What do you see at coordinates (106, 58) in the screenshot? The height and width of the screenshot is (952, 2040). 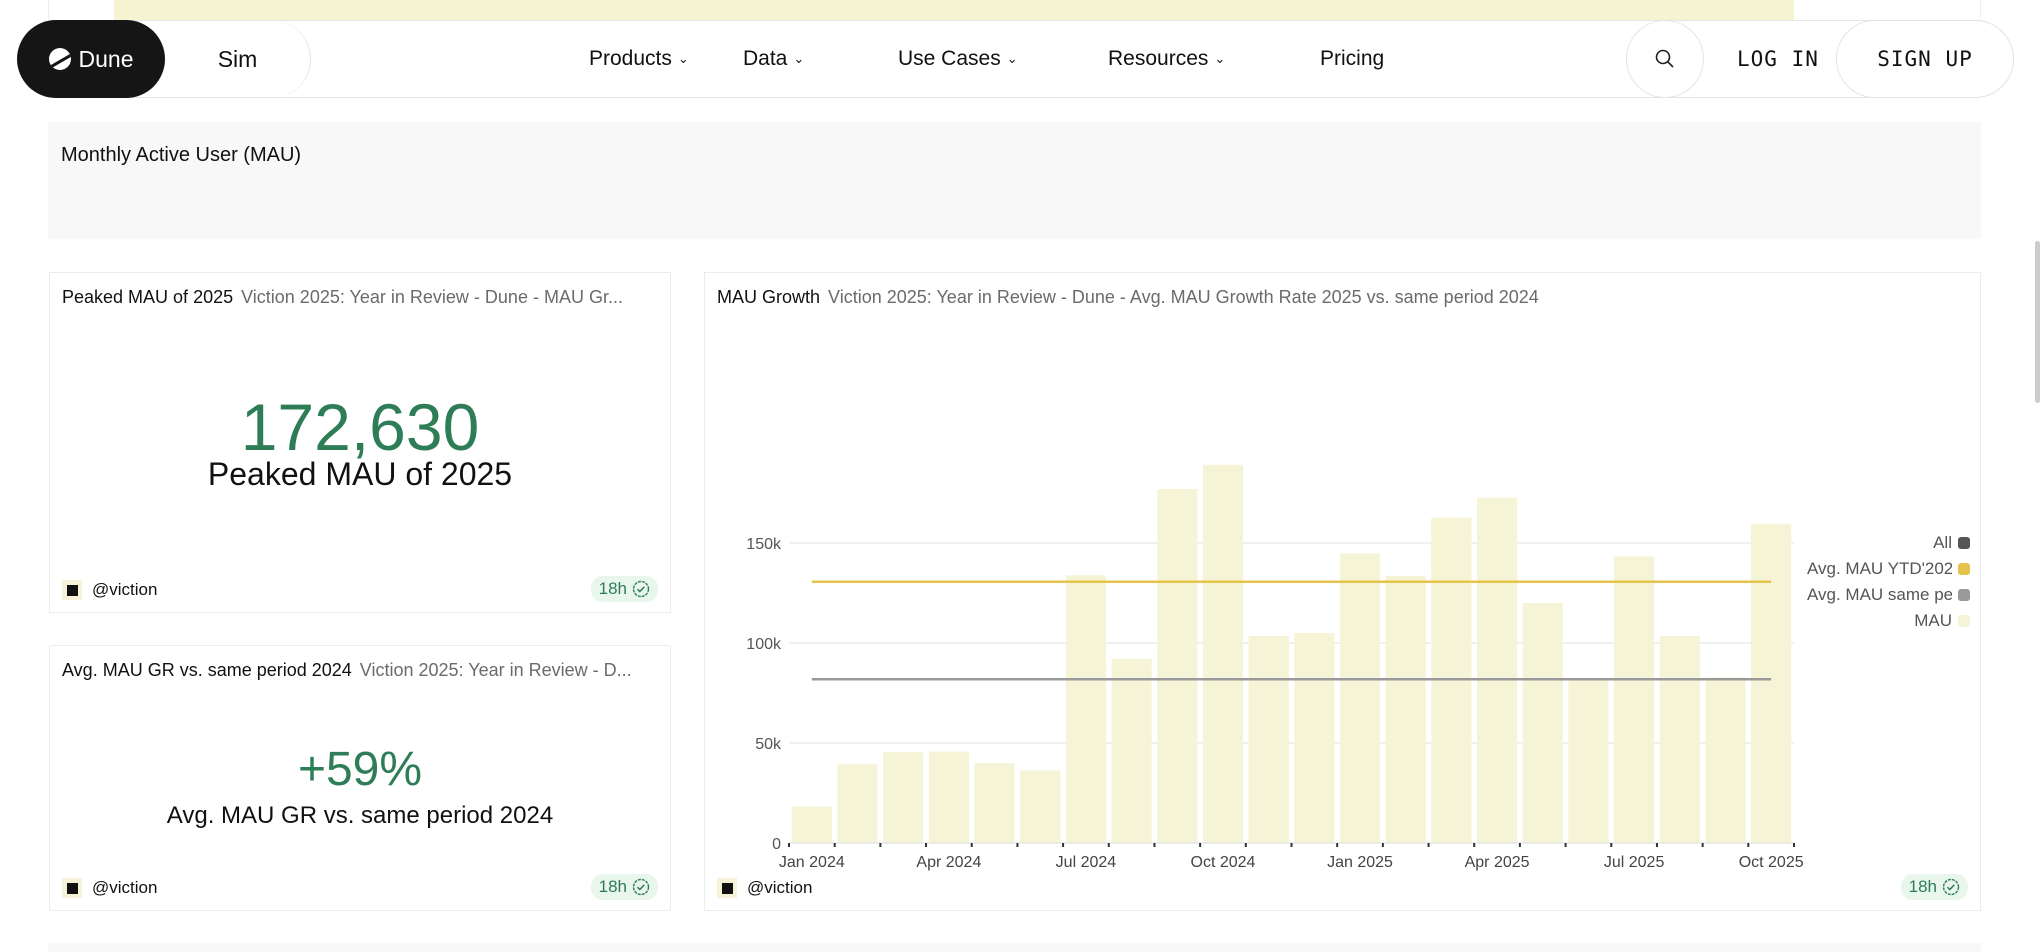 I see `brand-label: Dune` at bounding box center [106, 58].